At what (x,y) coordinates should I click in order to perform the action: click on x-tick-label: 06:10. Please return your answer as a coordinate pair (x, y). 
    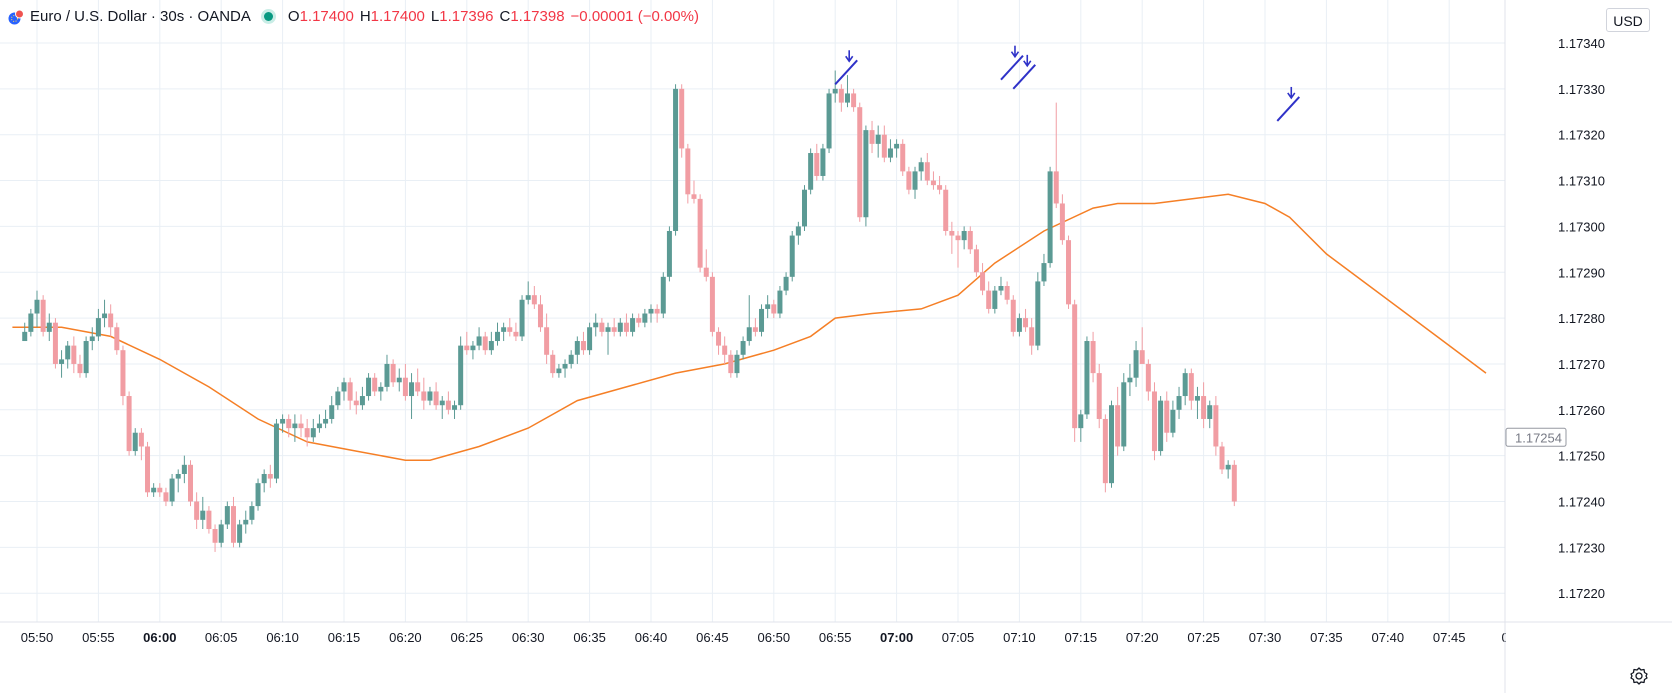
    Looking at the image, I should click on (282, 637).